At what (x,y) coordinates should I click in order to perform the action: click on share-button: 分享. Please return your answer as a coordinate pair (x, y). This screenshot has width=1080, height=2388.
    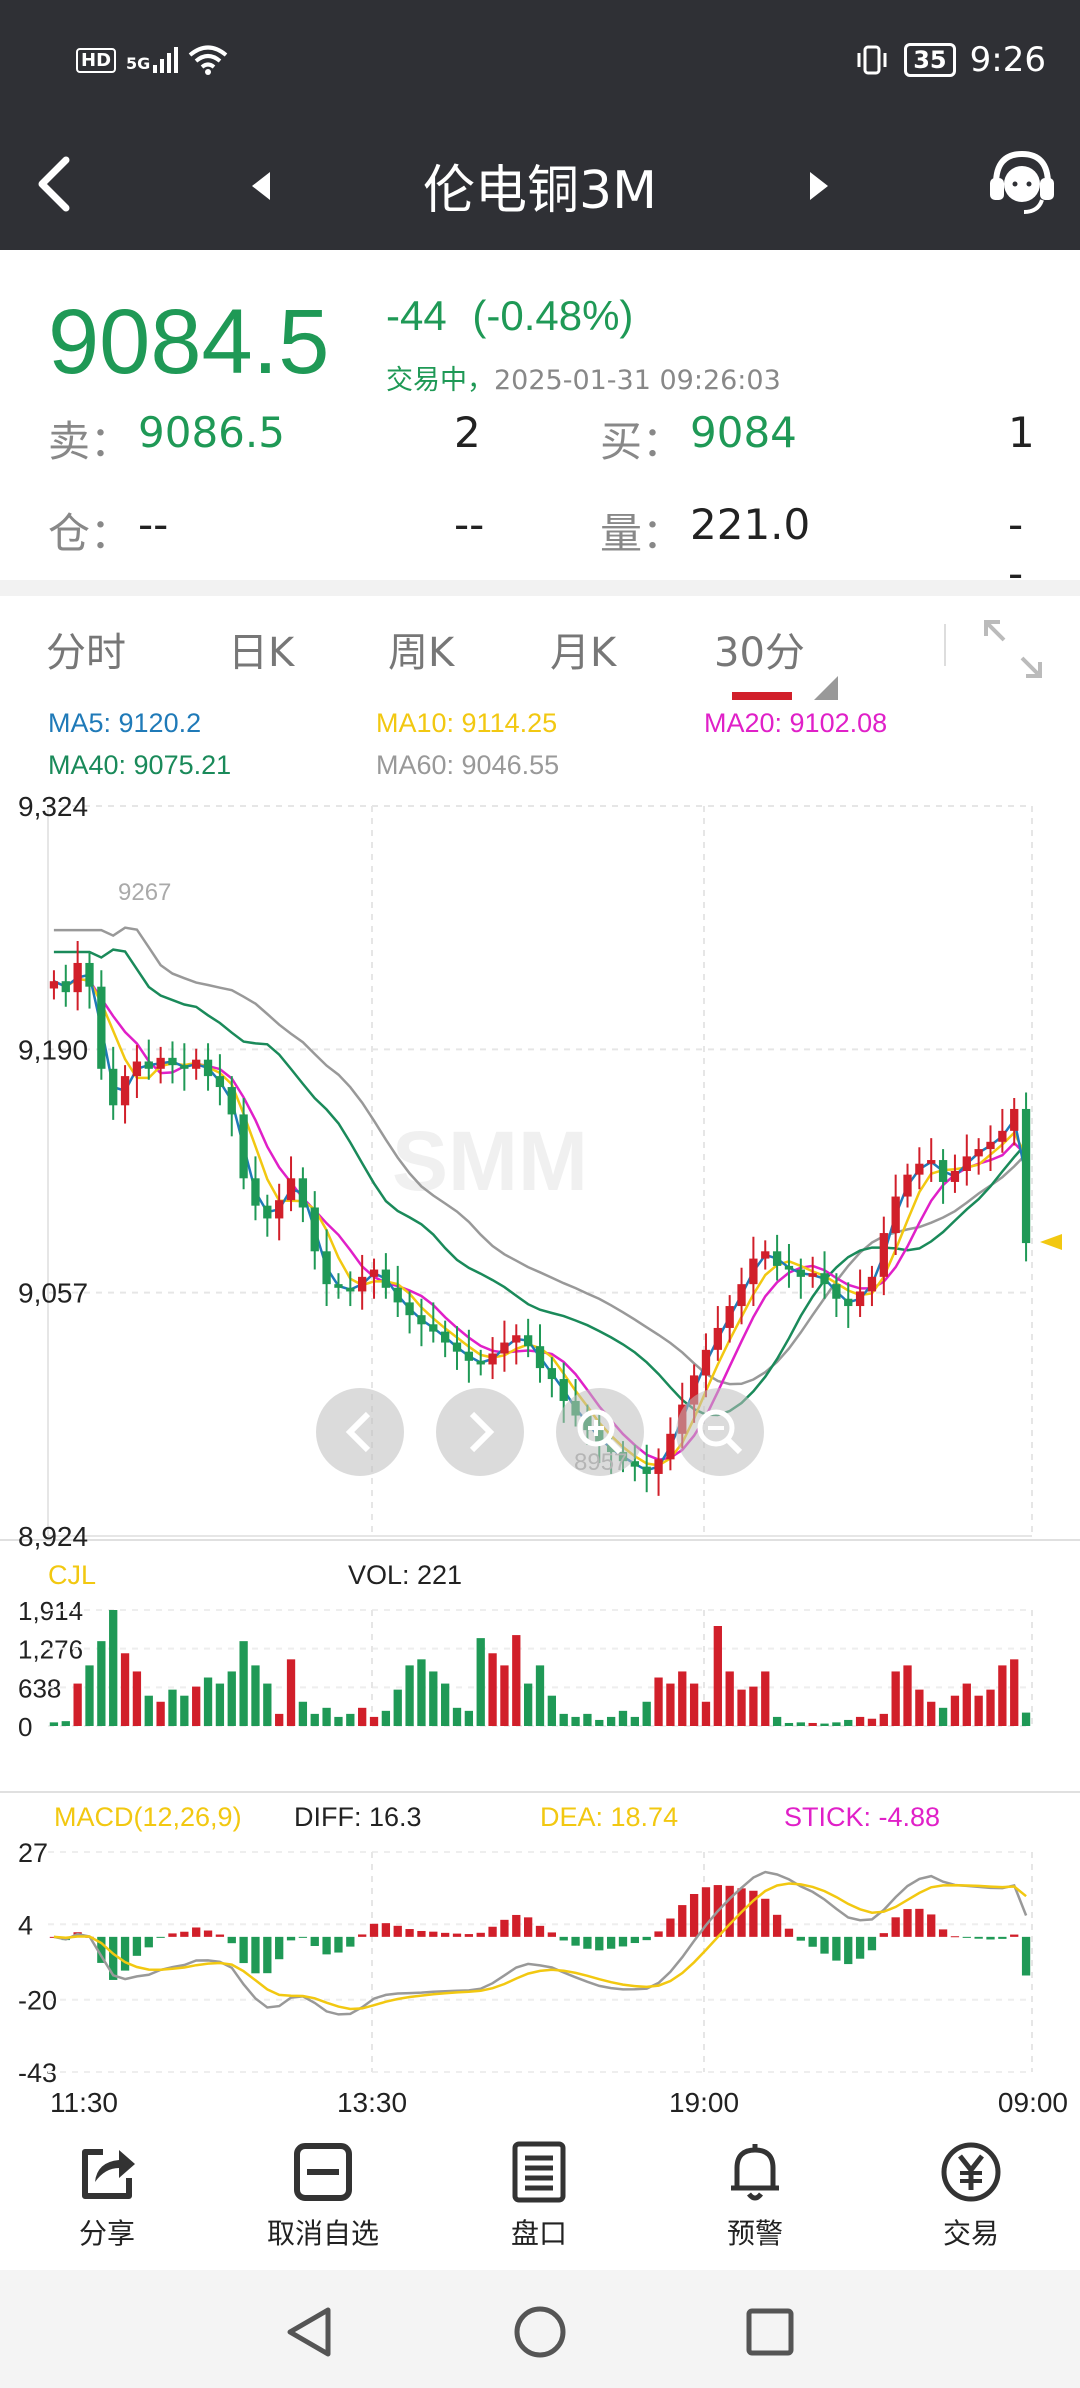
    Looking at the image, I should click on (107, 2196).